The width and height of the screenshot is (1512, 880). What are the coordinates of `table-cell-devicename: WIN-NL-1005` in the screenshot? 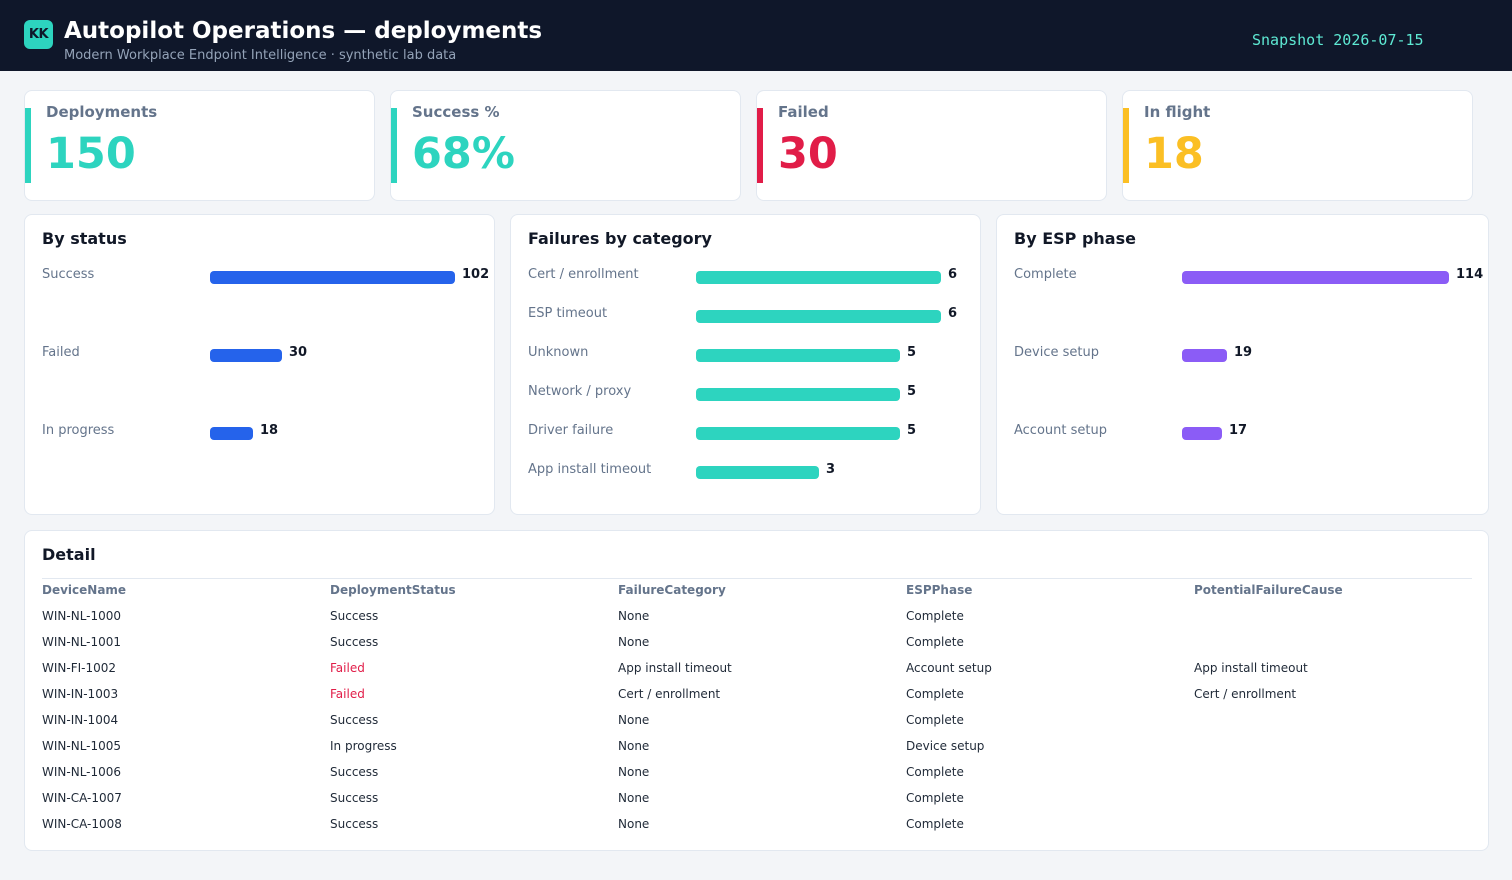 It's located at (82, 746).